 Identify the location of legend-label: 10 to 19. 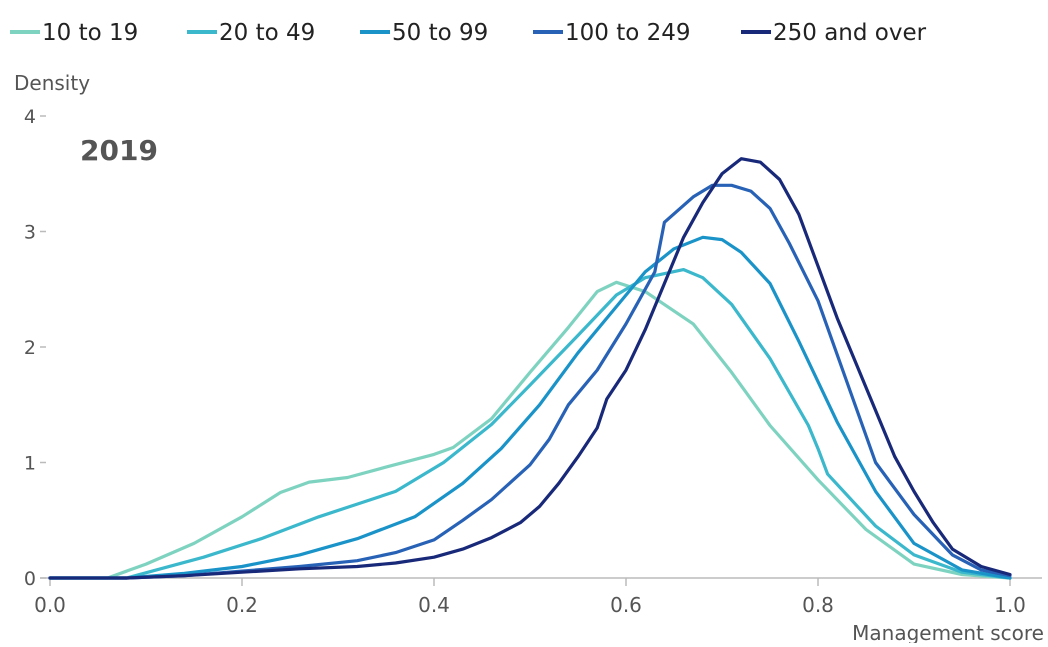
(90, 33).